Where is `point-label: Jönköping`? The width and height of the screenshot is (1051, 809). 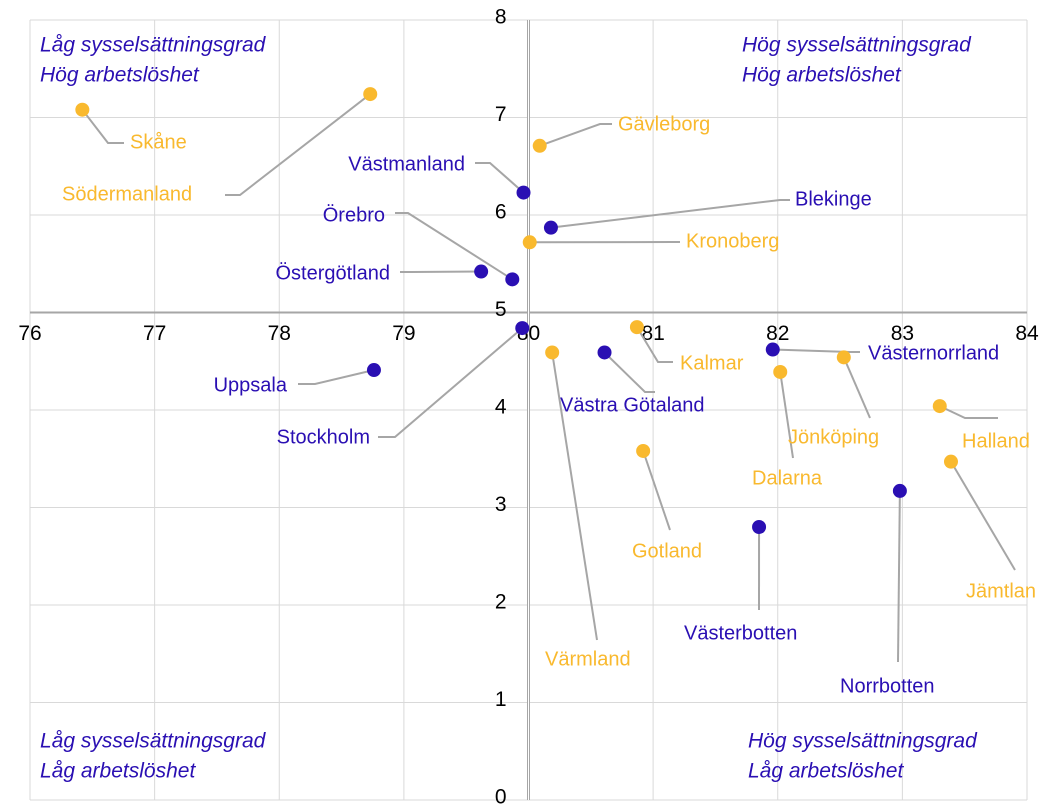 point-label: Jönköping is located at coordinates (833, 437).